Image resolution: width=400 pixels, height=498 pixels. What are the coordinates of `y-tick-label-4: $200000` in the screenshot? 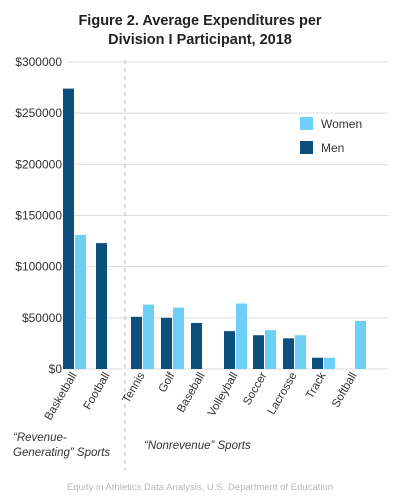 It's located at (38, 164).